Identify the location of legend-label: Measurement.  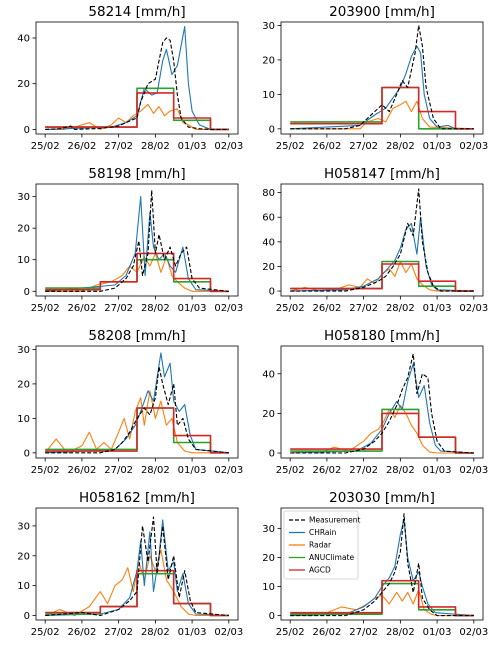
(335, 520).